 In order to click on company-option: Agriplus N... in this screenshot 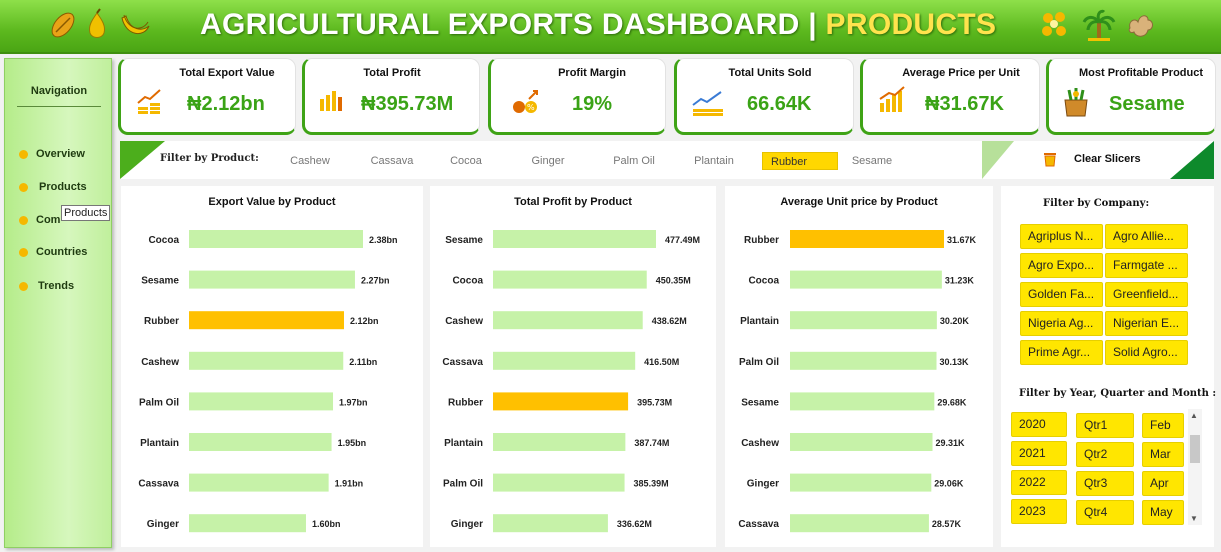, I will do `click(1061, 236)`.